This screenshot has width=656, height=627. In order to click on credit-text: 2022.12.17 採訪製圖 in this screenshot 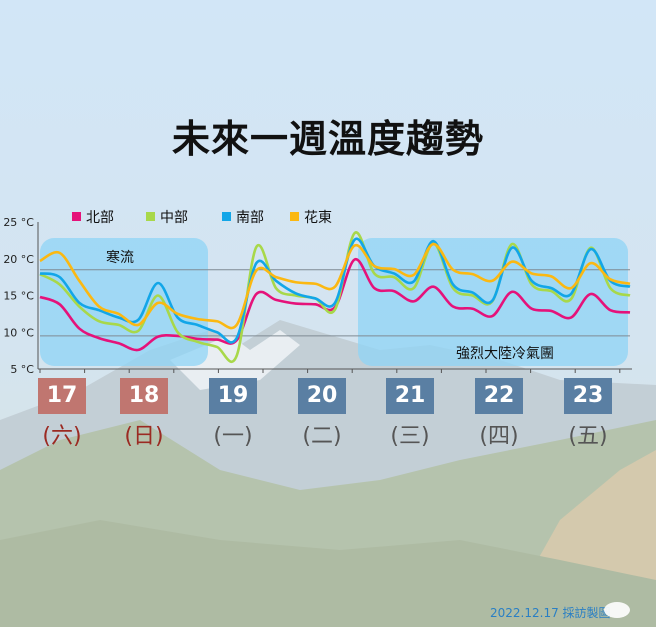, I will do `click(550, 613)`.